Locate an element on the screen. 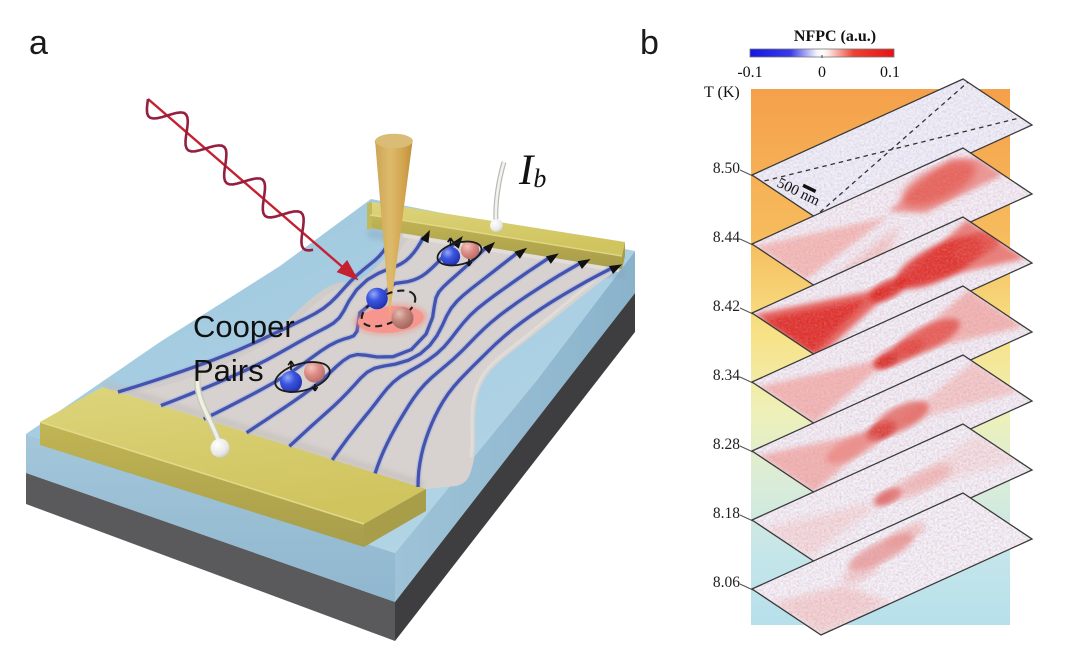  svg-text: Cooper is located at coordinates (244, 326).